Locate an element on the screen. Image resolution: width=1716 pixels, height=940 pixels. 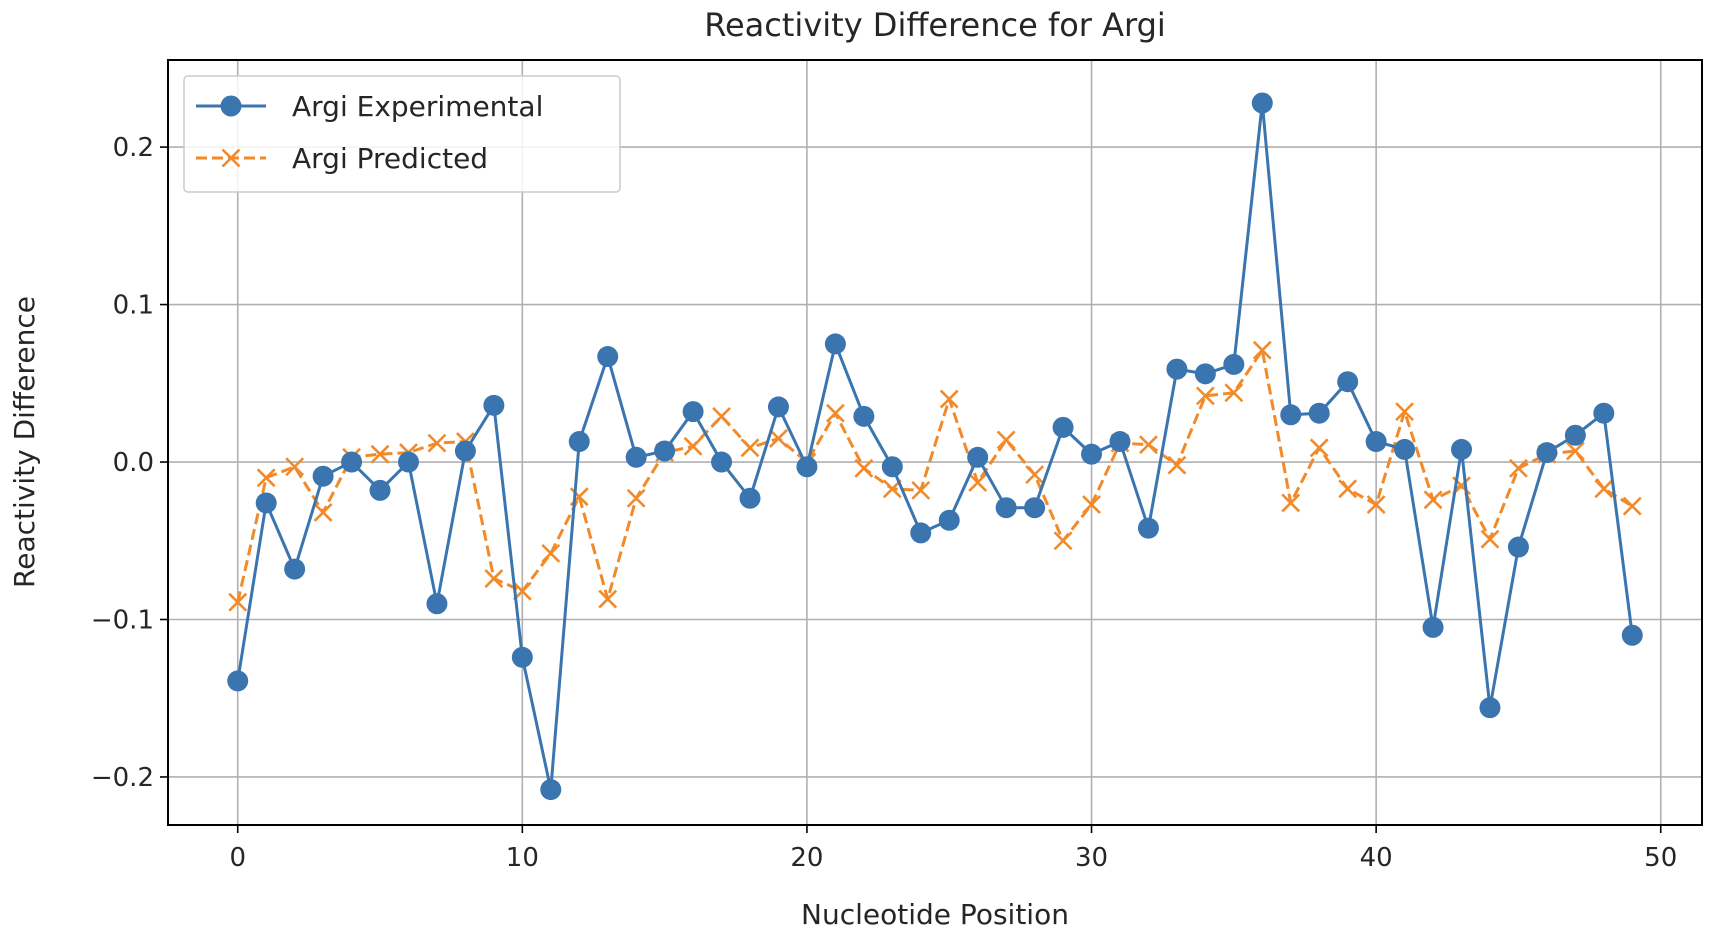
legend-marker is located at coordinates (231, 158).